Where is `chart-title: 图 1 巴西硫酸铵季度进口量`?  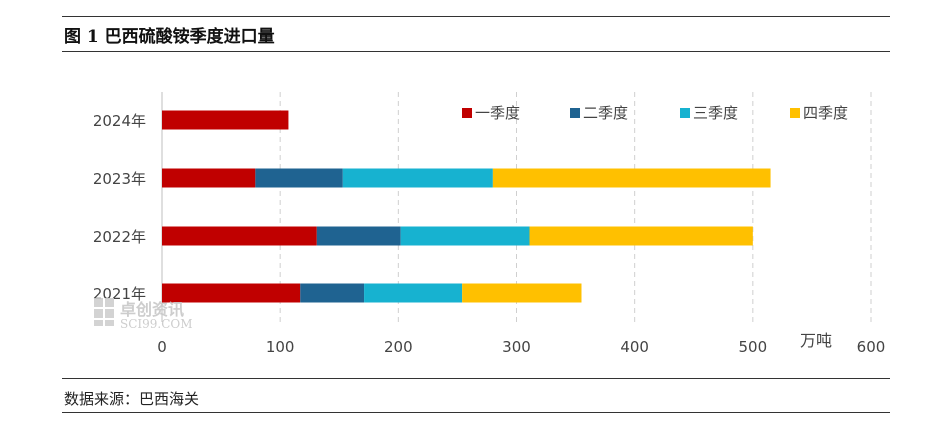 chart-title: 图 1 巴西硫酸铵季度进口量 is located at coordinates (169, 37).